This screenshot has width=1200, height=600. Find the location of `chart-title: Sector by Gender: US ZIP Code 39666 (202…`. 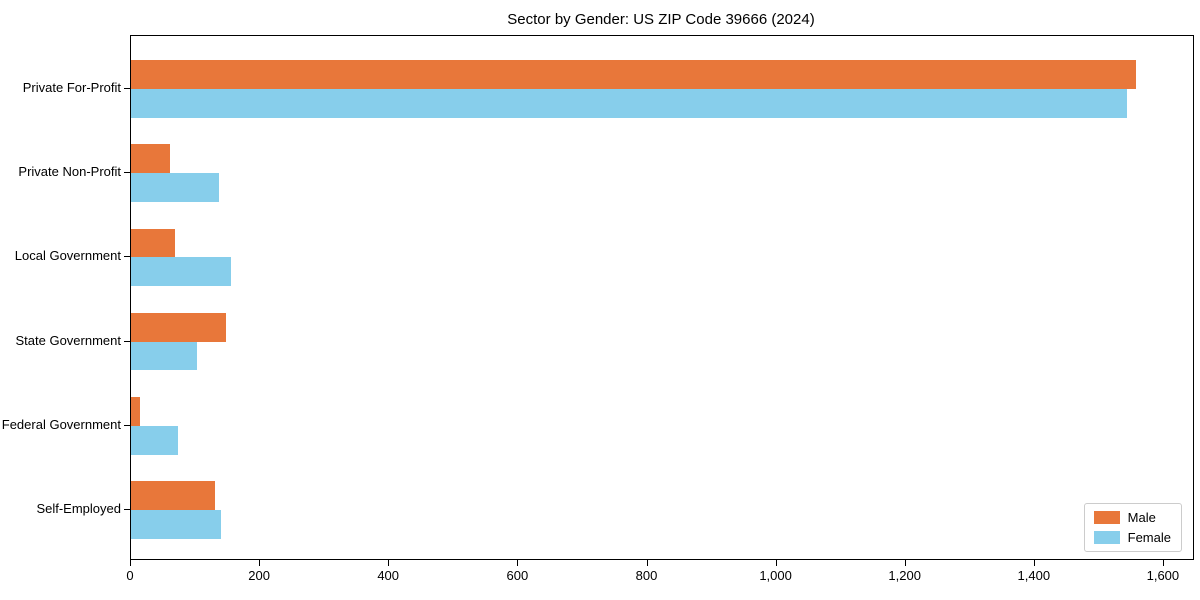

chart-title: Sector by Gender: US ZIP Code 39666 (202… is located at coordinates (661, 19).